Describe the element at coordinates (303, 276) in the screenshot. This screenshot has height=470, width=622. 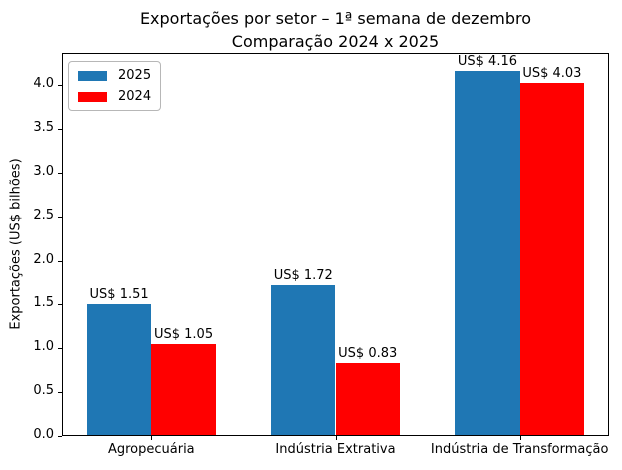
I see `bar-value-label: US$ 1.72` at that location.